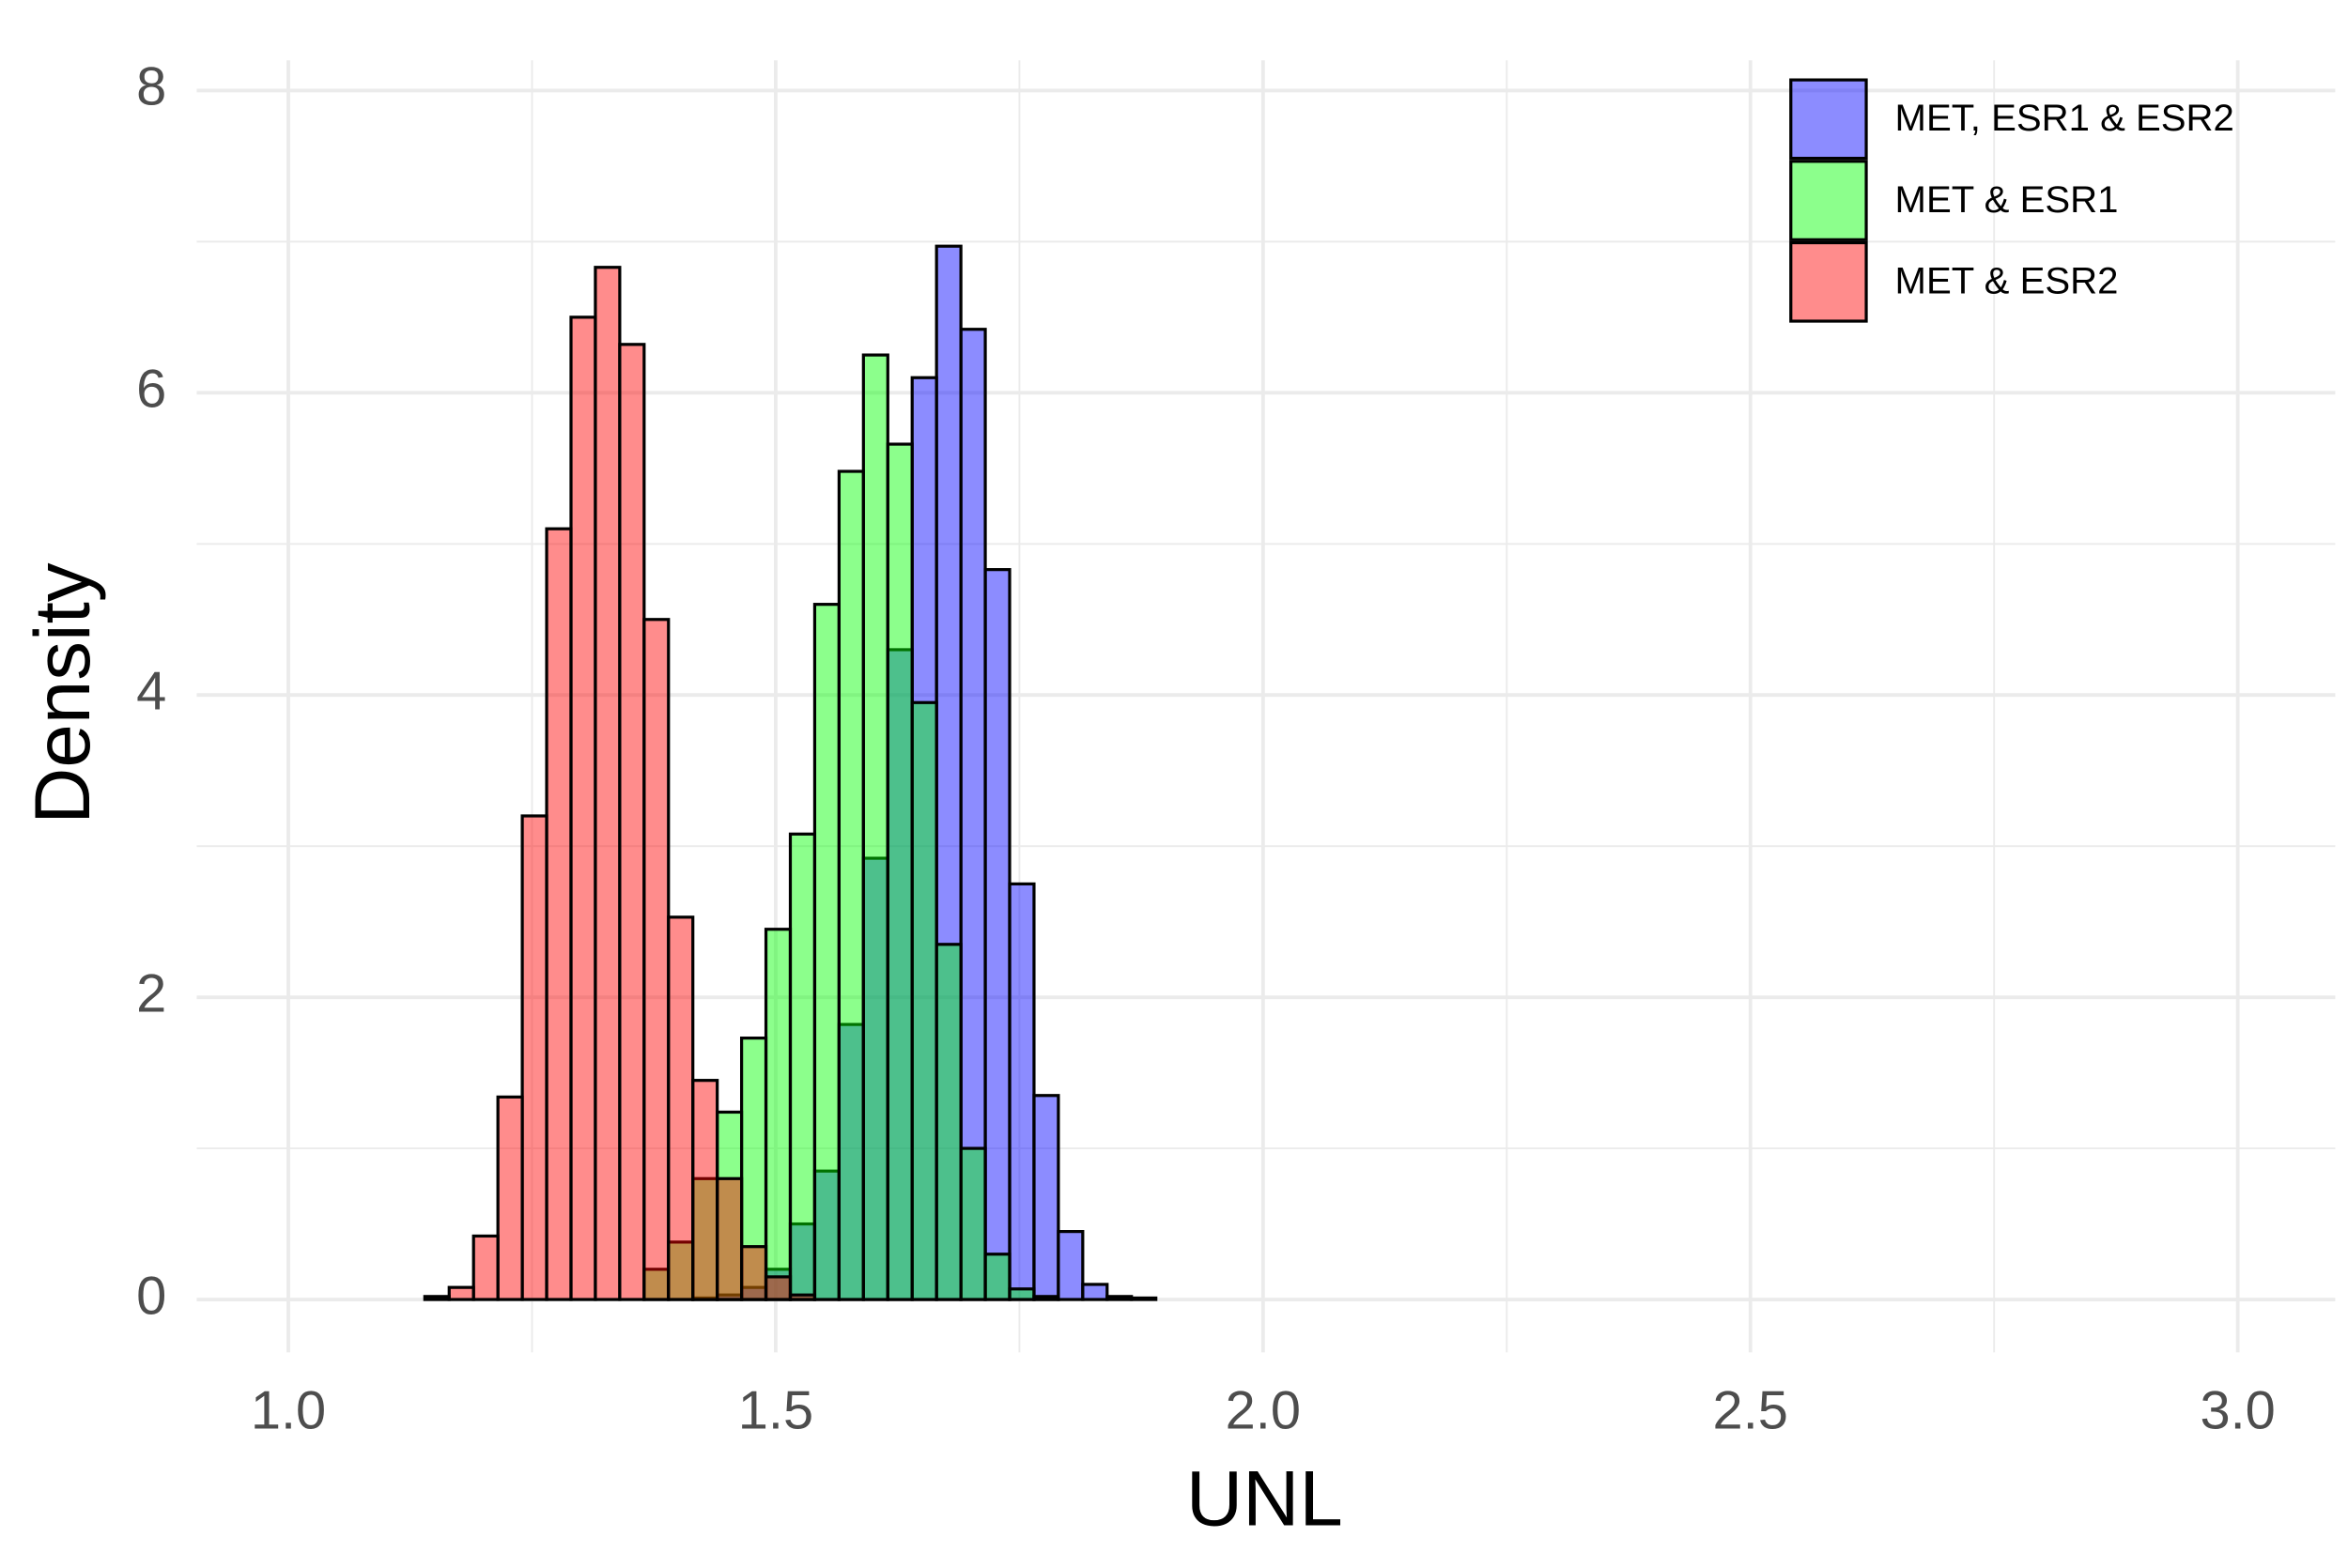  What do you see at coordinates (62, 693) in the screenshot?
I see `y-axis-title: Density` at bounding box center [62, 693].